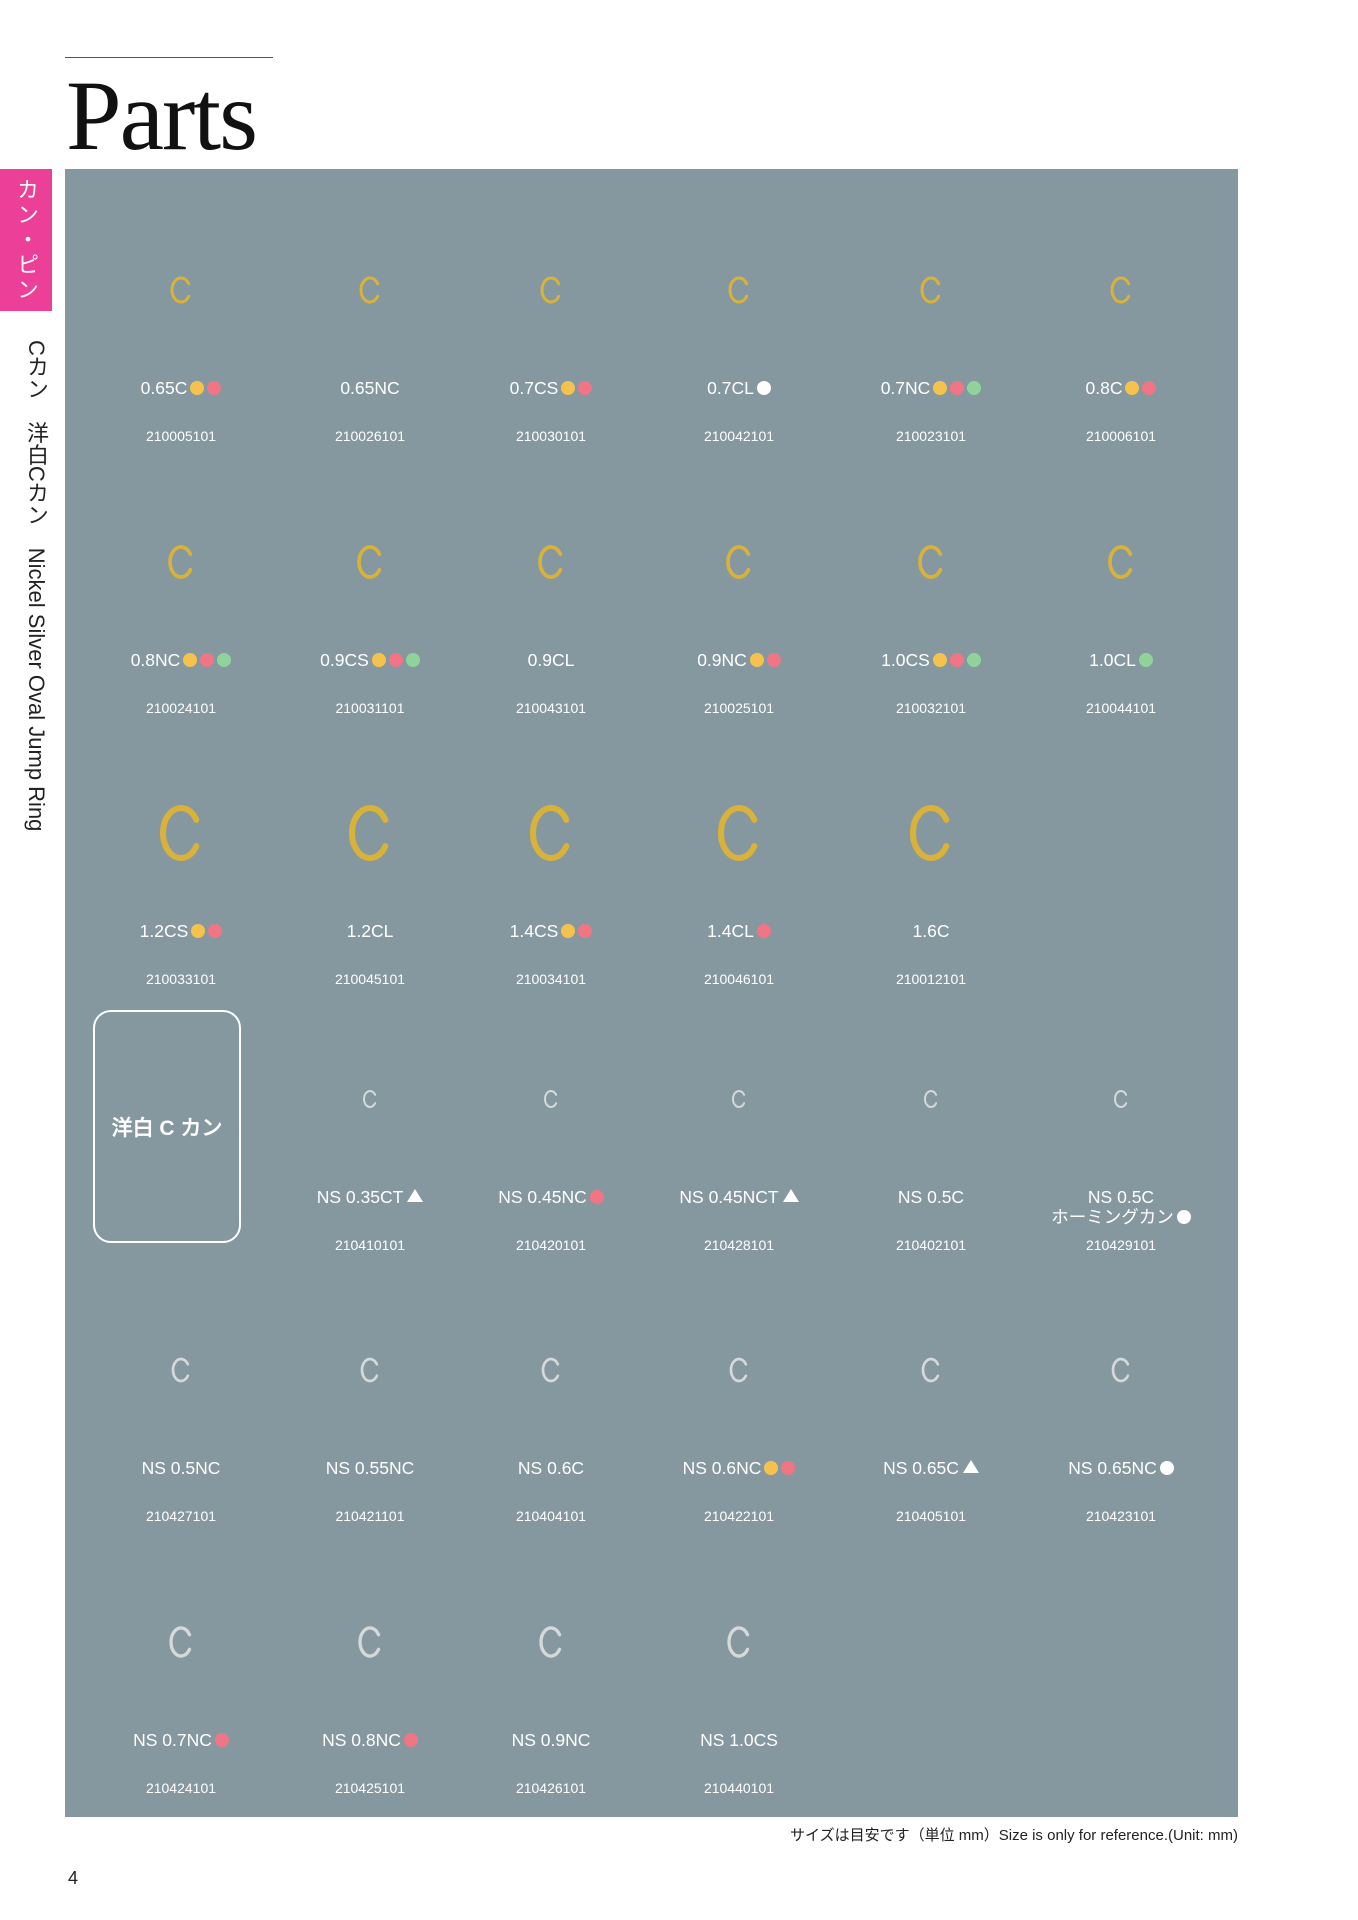 This screenshot has width=1358, height=1920. Describe the element at coordinates (722, 1468) in the screenshot. I see `item-name: NS 0.6NC` at that location.